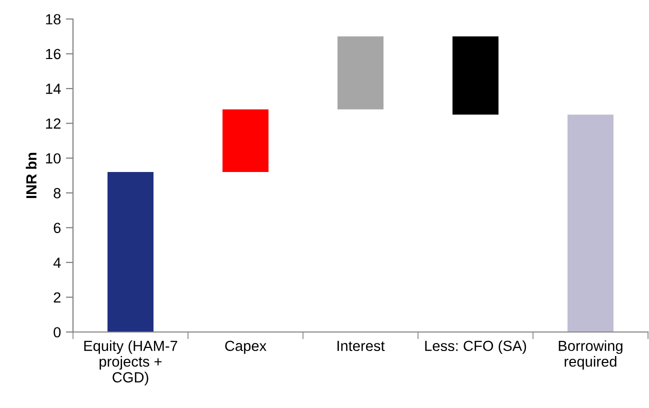 The image size is (649, 408). What do you see at coordinates (53, 123) in the screenshot?
I see `y-tick-label: 12` at bounding box center [53, 123].